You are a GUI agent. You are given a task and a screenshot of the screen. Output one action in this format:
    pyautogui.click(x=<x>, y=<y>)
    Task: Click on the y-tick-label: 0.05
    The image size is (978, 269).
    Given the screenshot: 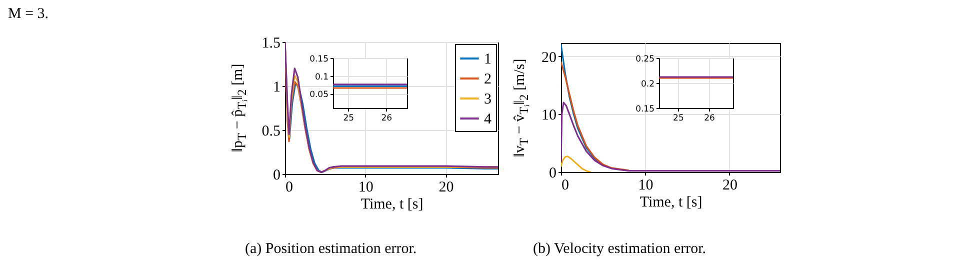 What is the action you would take?
    pyautogui.click(x=319, y=95)
    